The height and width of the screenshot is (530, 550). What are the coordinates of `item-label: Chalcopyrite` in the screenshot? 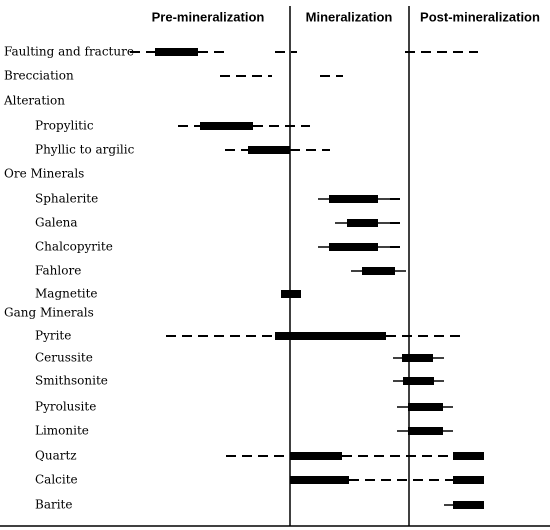 It's located at (74, 247).